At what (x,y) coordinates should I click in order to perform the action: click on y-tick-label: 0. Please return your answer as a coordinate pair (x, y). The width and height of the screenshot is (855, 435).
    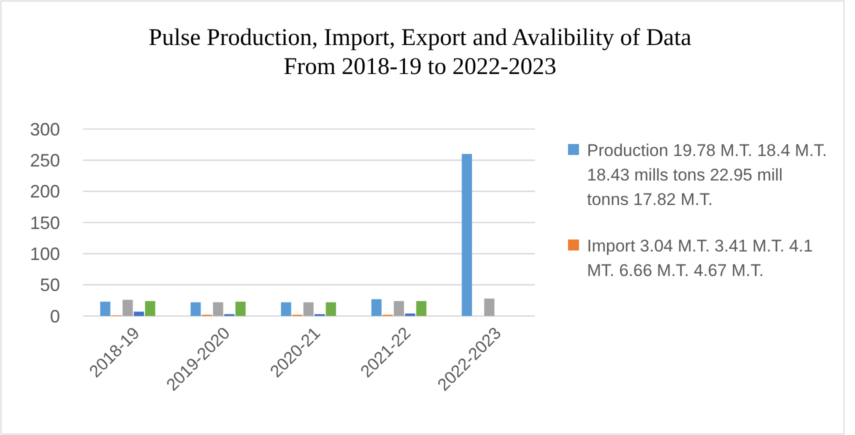
    Looking at the image, I should click on (55, 316).